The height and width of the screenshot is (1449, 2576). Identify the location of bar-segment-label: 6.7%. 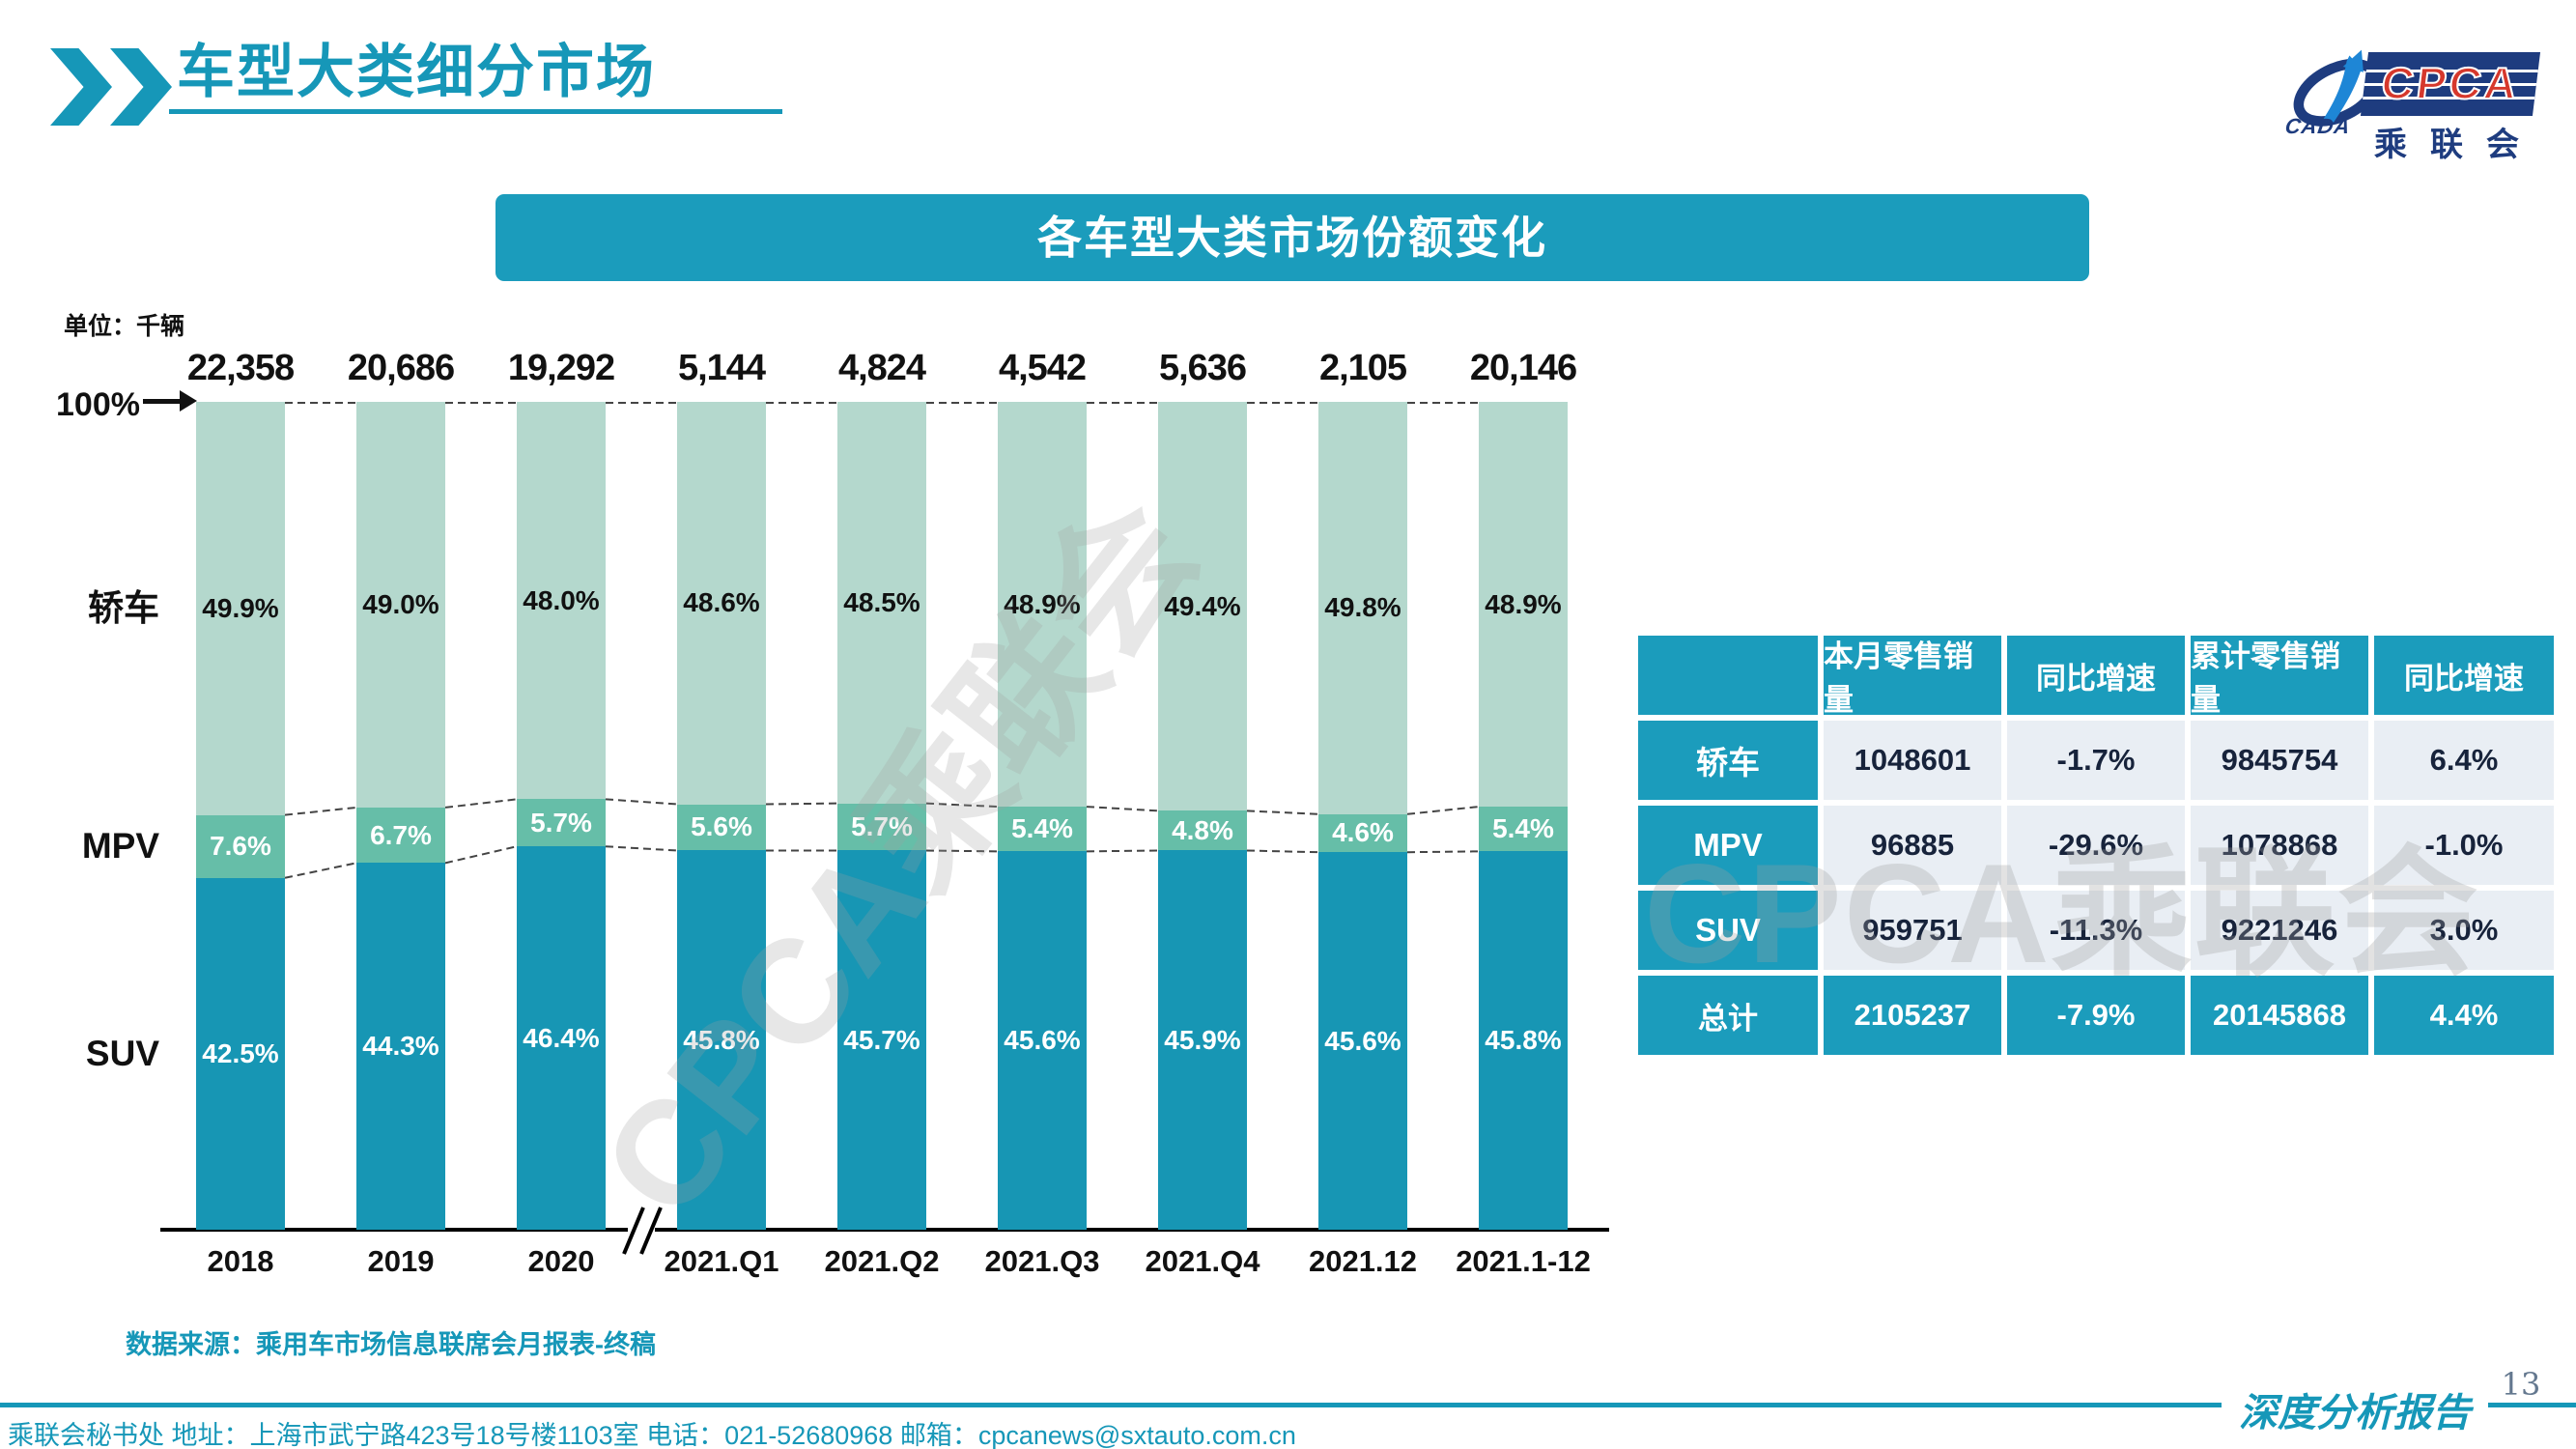
(401, 834).